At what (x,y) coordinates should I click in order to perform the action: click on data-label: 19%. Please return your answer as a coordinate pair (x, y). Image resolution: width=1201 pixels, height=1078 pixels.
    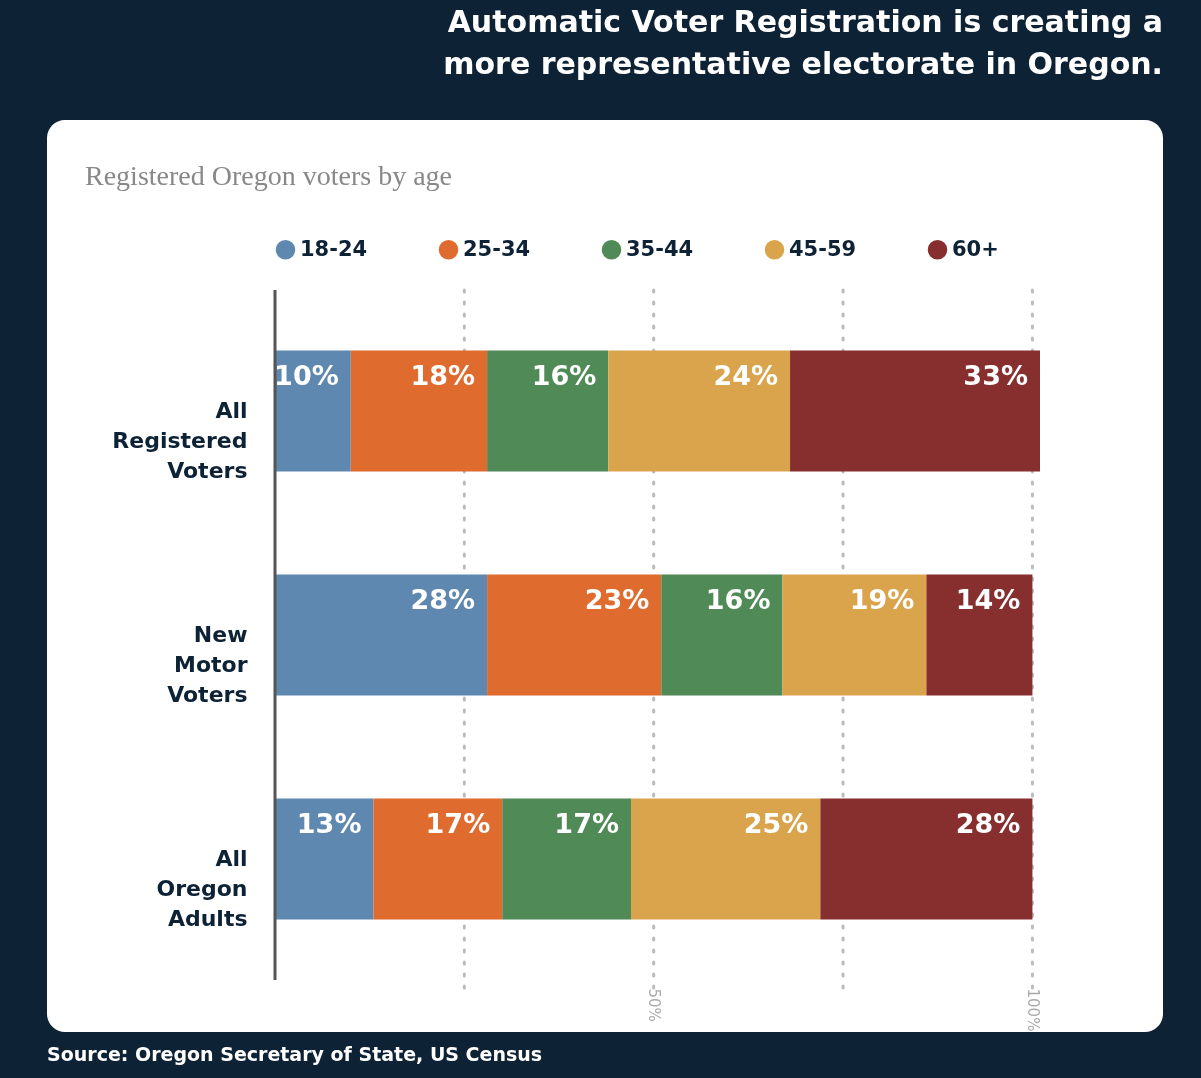
    Looking at the image, I should click on (882, 599).